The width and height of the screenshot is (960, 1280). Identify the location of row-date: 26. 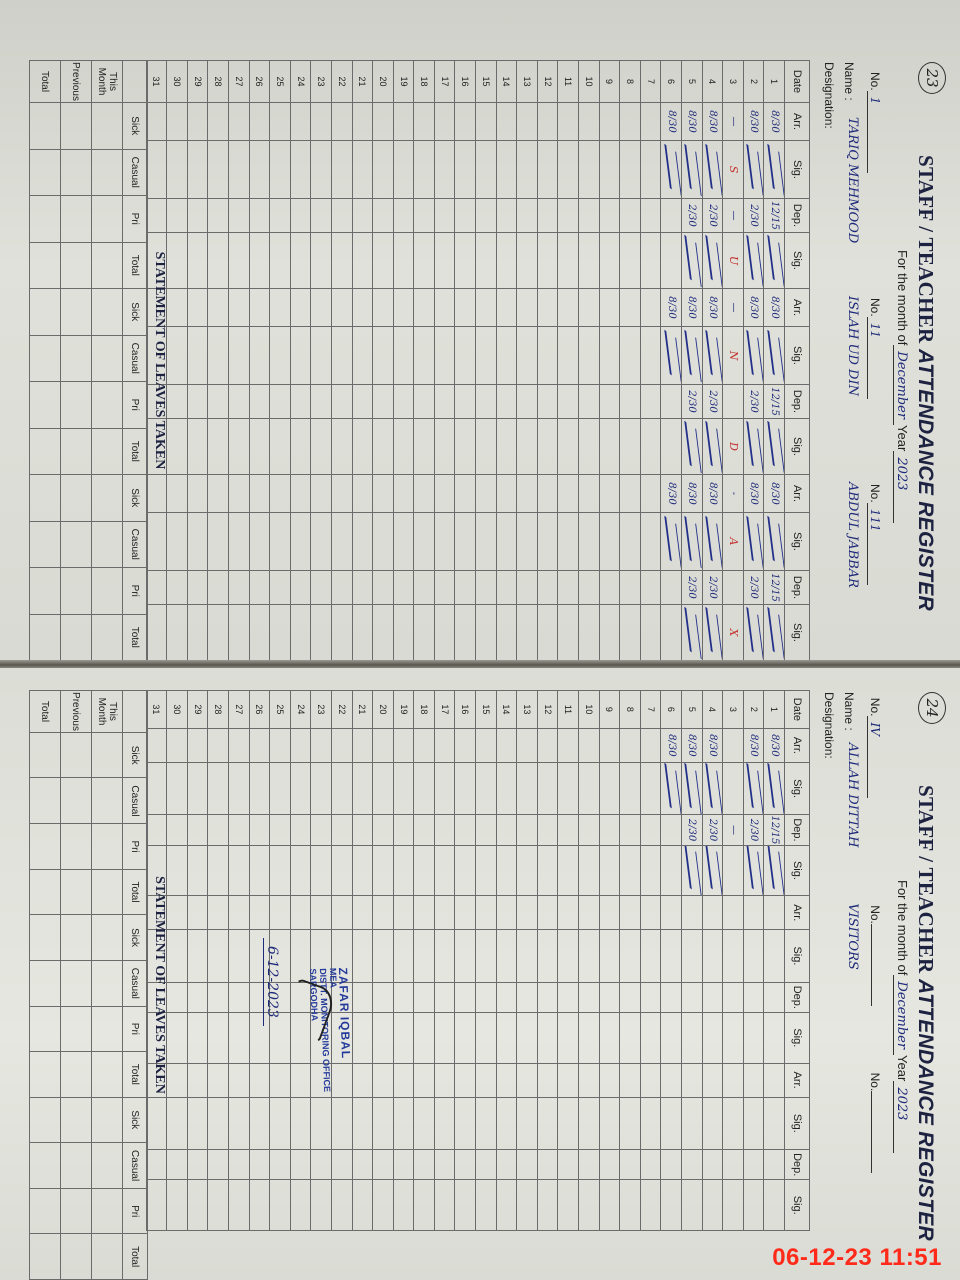
(259, 709).